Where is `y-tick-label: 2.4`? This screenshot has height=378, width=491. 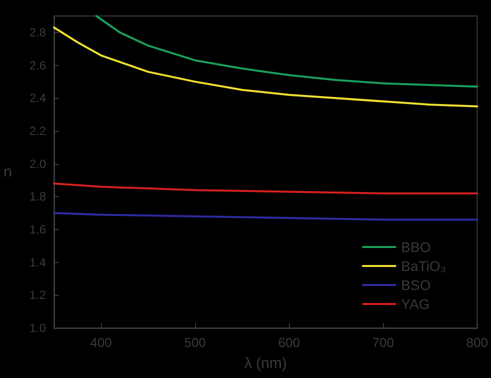
y-tick-label: 2.4 is located at coordinates (37, 98).